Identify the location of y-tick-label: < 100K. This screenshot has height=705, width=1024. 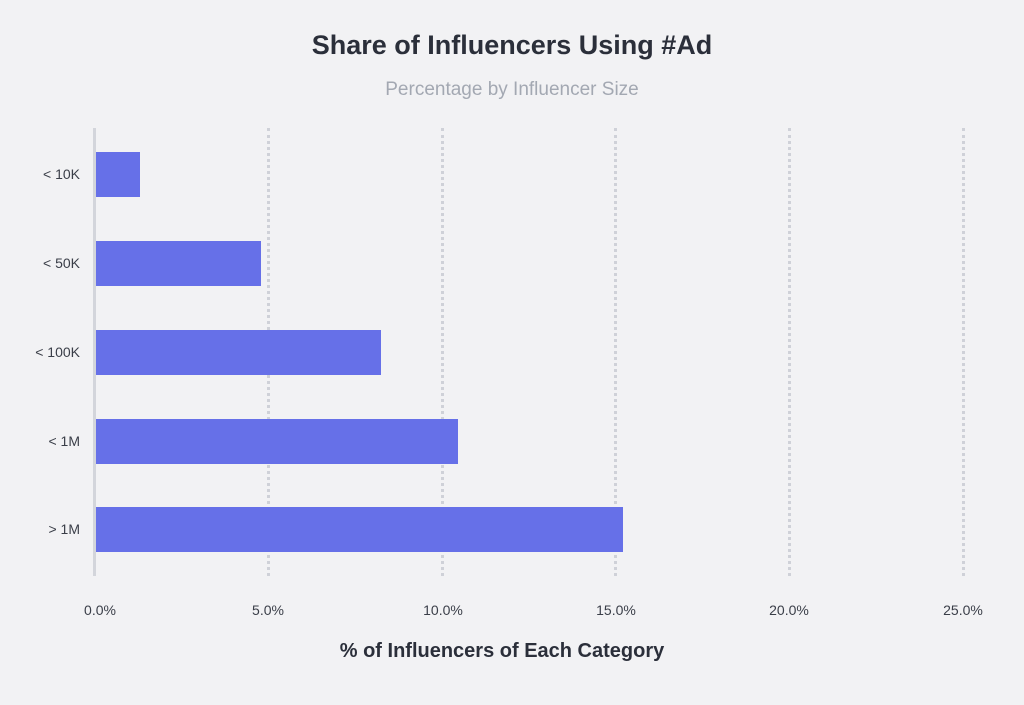
(57, 352).